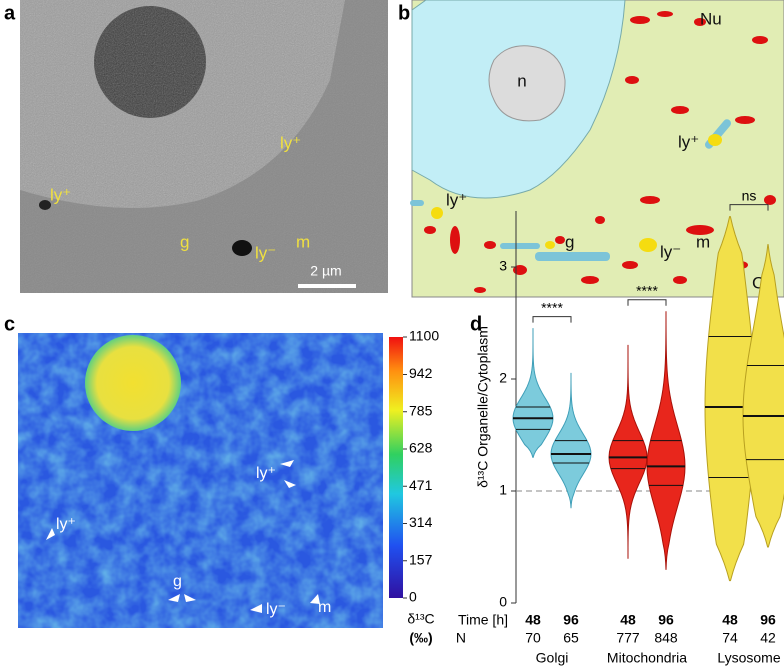 The image size is (784, 667). I want to click on colorbar-tick-label: 785, so click(421, 410).